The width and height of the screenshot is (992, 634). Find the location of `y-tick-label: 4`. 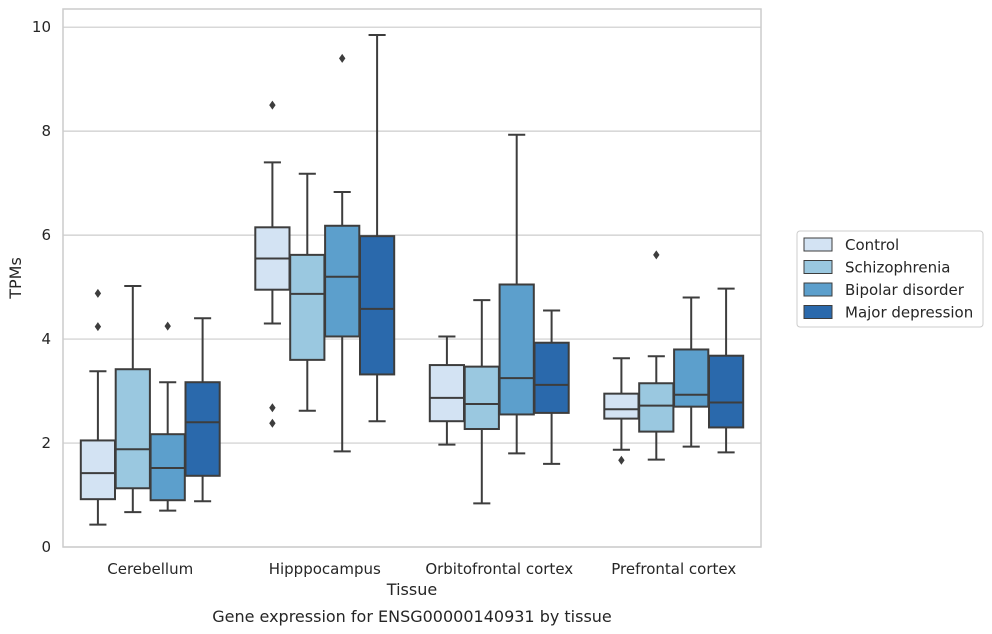

y-tick-label: 4 is located at coordinates (46, 339).